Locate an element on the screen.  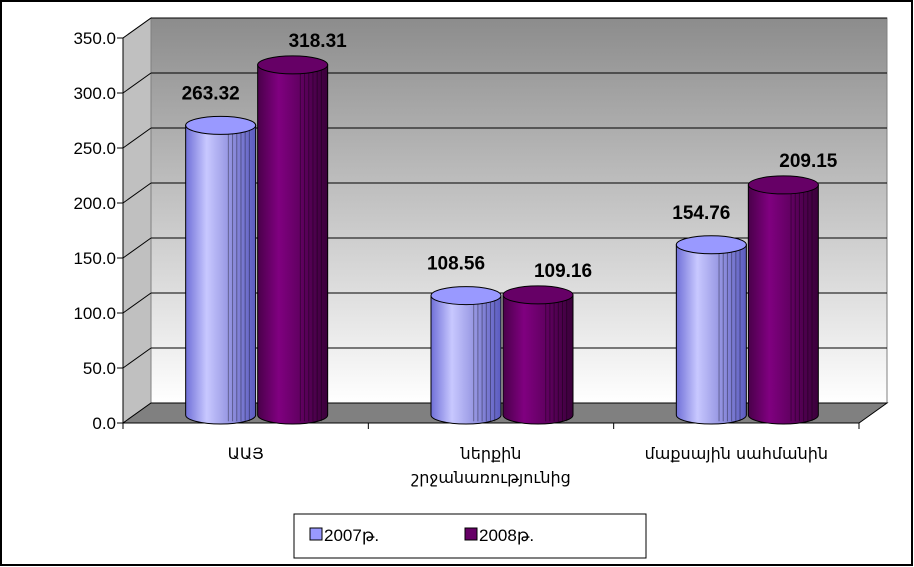
y-tick-label: 0.0 is located at coordinates (104, 423).